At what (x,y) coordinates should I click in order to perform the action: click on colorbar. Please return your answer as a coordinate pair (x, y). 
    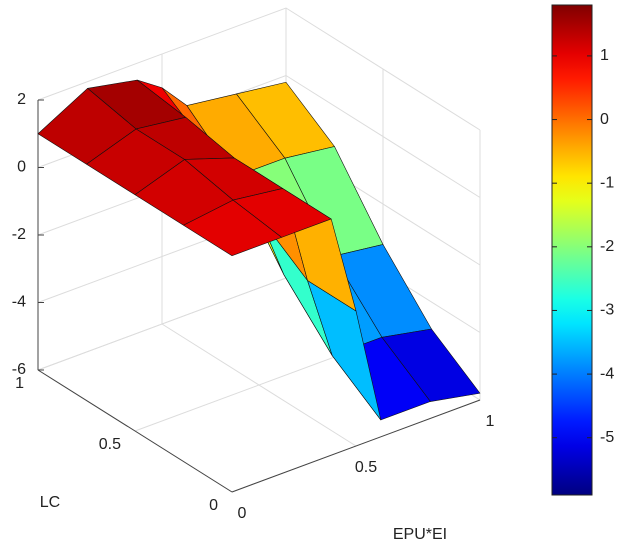
    Looking at the image, I should click on (572, 250).